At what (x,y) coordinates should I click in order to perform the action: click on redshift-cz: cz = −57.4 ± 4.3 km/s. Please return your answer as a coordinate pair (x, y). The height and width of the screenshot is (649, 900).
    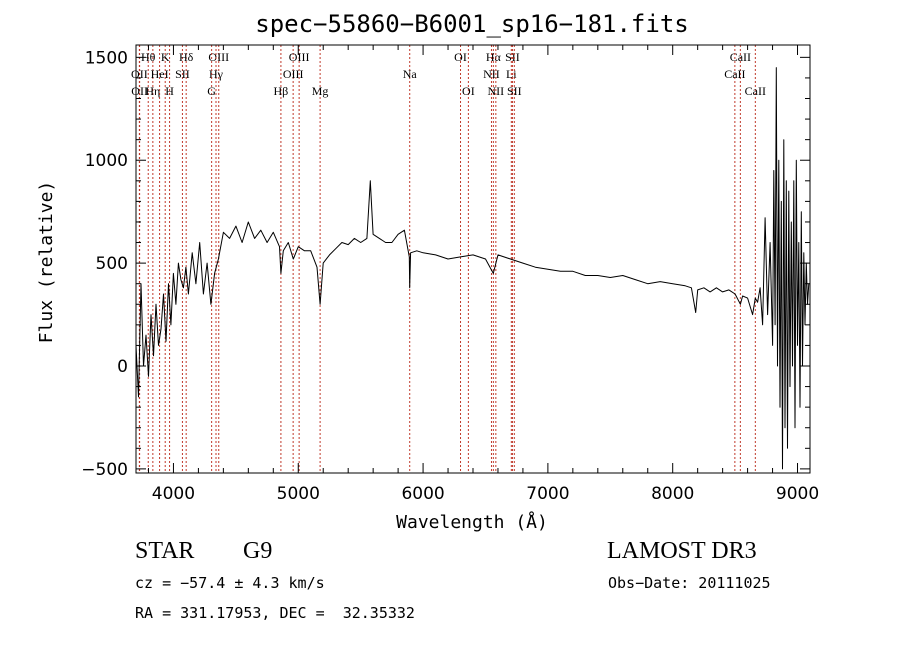
    Looking at the image, I should click on (230, 583).